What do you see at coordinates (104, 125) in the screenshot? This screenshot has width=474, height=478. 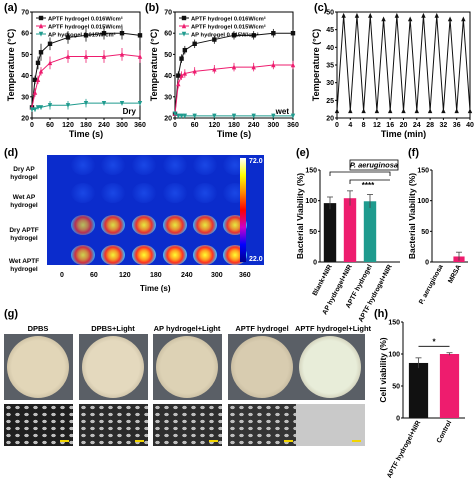 I see `chart-a-xtick-label: 240` at bounding box center [104, 125].